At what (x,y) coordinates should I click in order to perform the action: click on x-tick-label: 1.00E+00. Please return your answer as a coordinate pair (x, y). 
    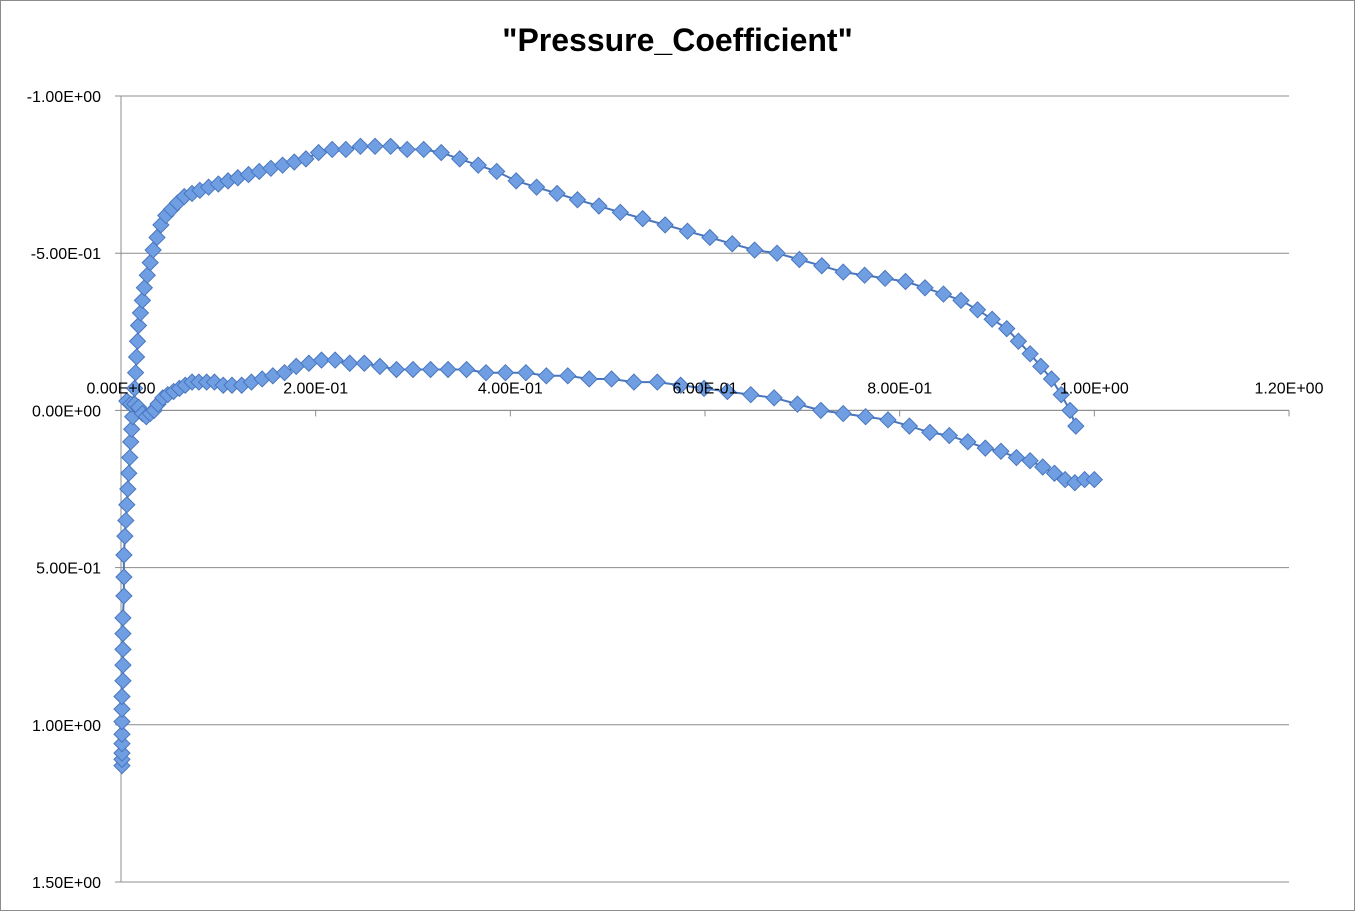
    Looking at the image, I should click on (1094, 388).